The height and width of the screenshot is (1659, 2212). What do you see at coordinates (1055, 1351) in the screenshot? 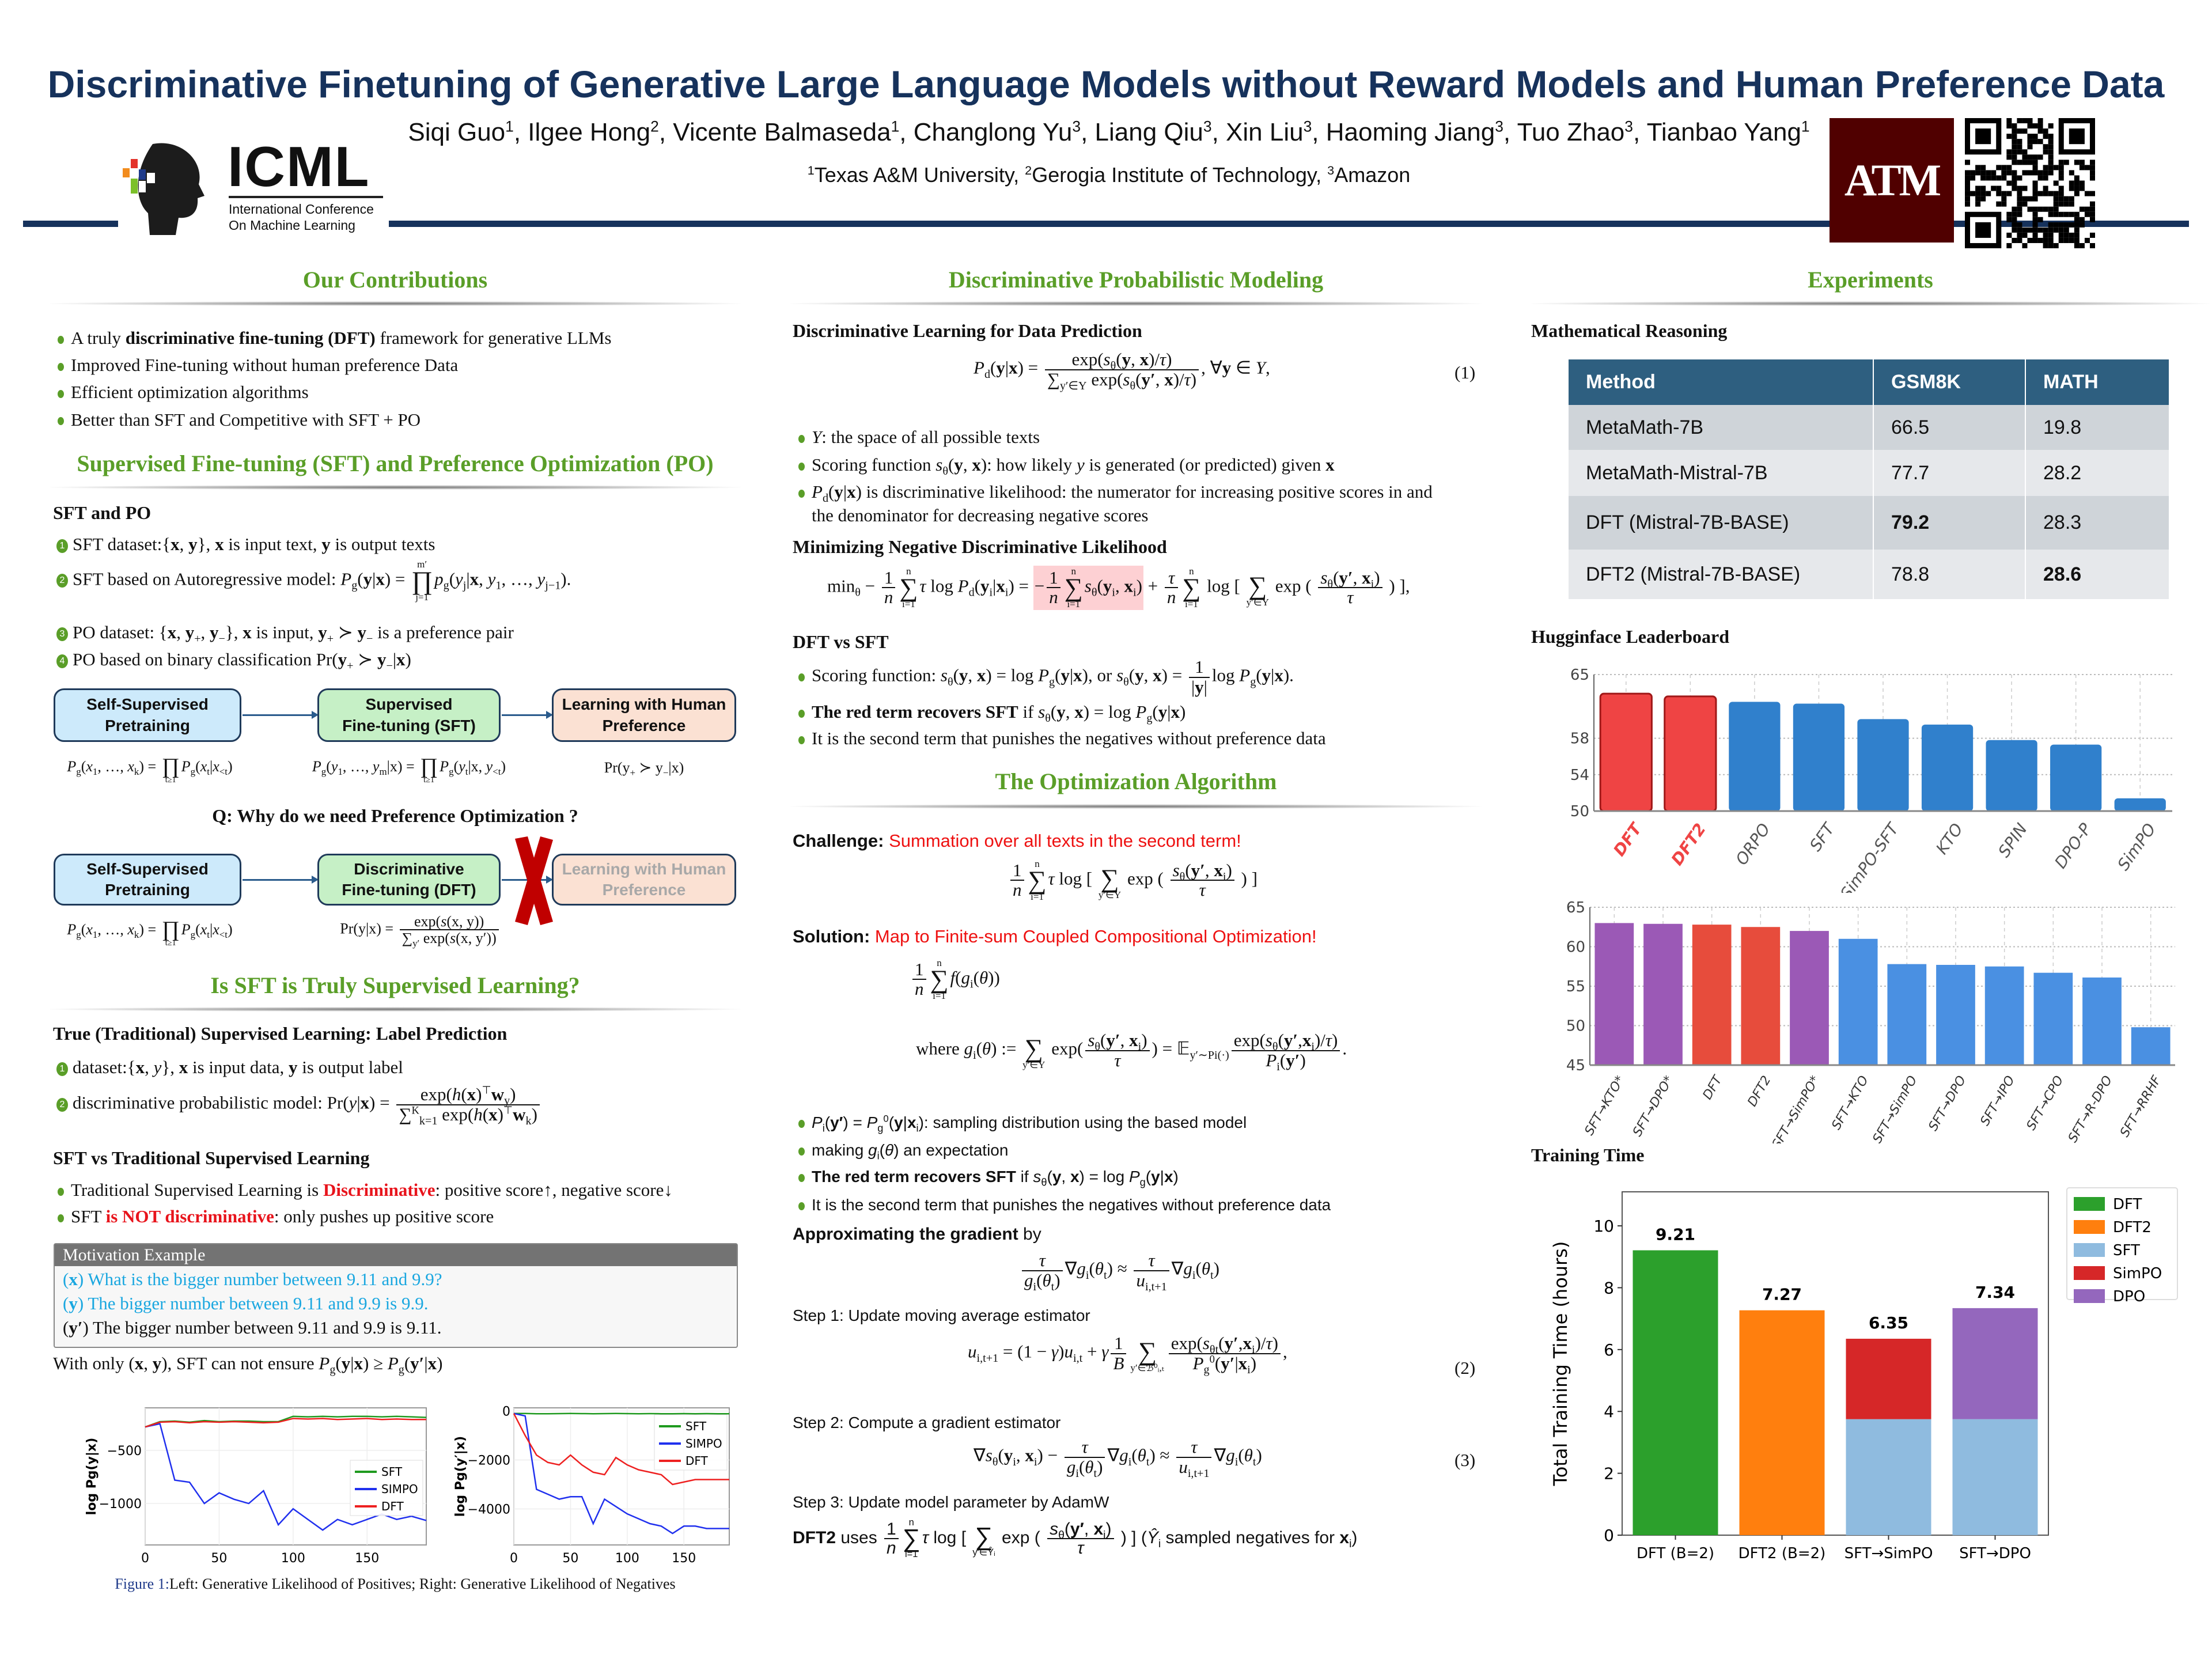
I see `text-run: γ` at bounding box center [1055, 1351].